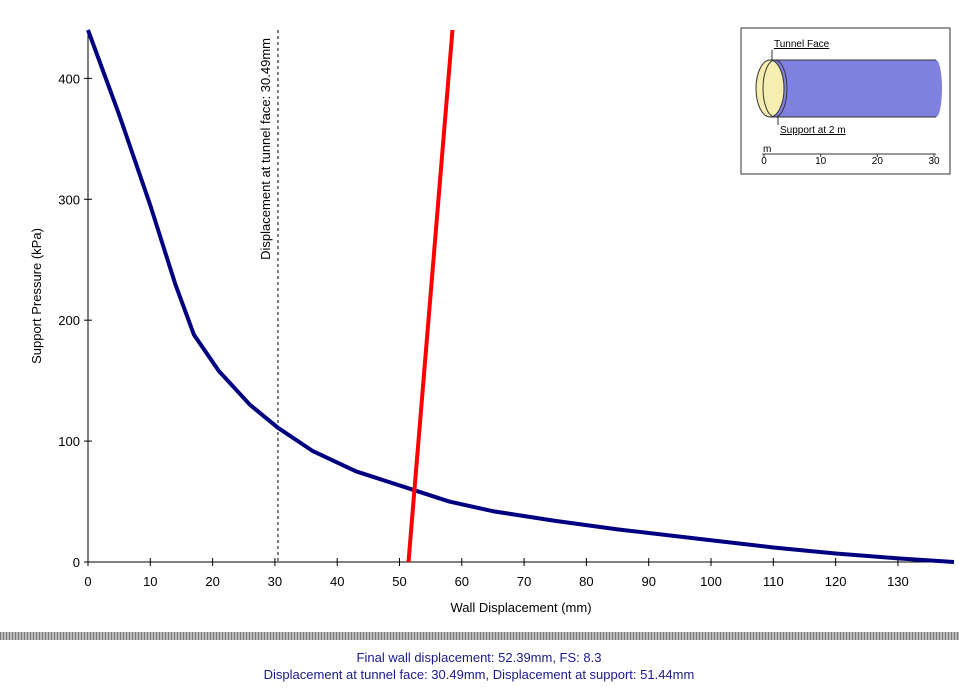 The height and width of the screenshot is (693, 959). Describe the element at coordinates (479, 636) in the screenshot. I see `separator` at that location.